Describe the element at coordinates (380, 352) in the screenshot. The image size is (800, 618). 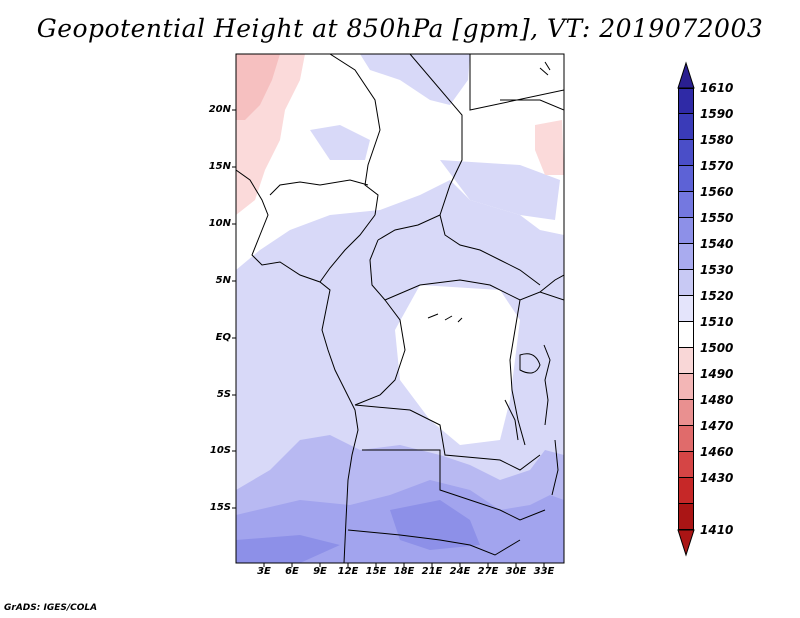
I see `border-congo` at that location.